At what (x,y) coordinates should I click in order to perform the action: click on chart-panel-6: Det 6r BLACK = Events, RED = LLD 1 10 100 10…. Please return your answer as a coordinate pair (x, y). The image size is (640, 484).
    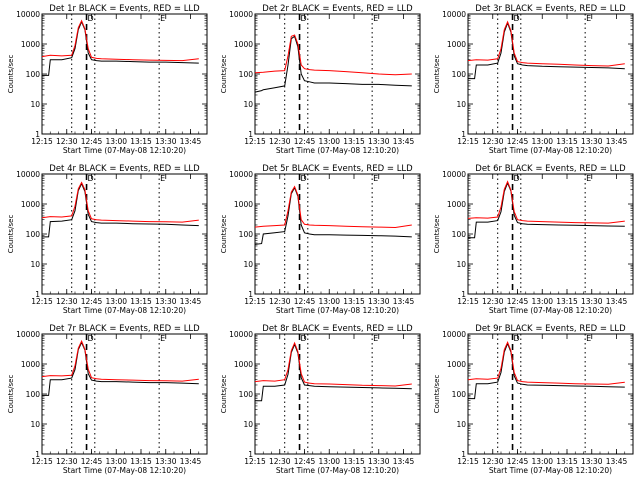
    Looking at the image, I should click on (533, 239).